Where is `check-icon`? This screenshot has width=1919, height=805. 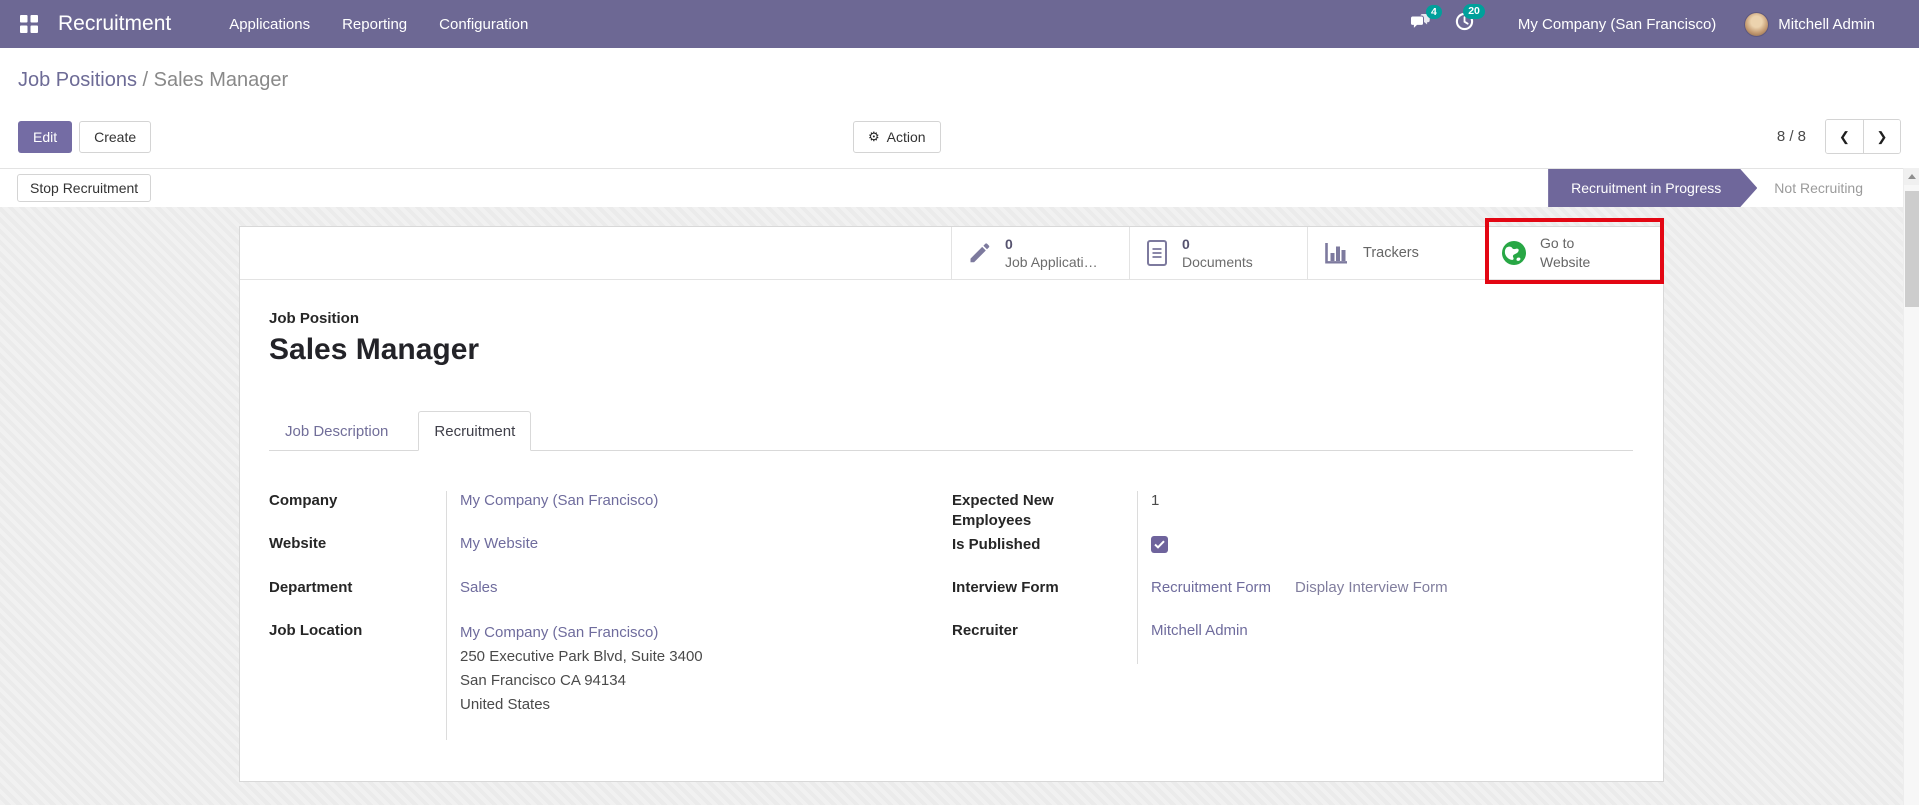 check-icon is located at coordinates (1159, 544).